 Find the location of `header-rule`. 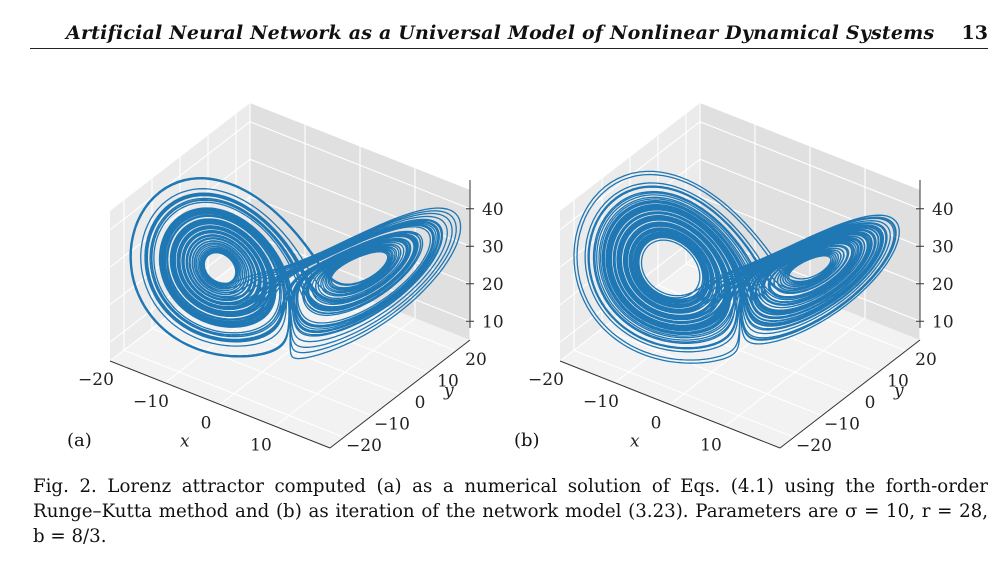

header-rule is located at coordinates (509, 48).